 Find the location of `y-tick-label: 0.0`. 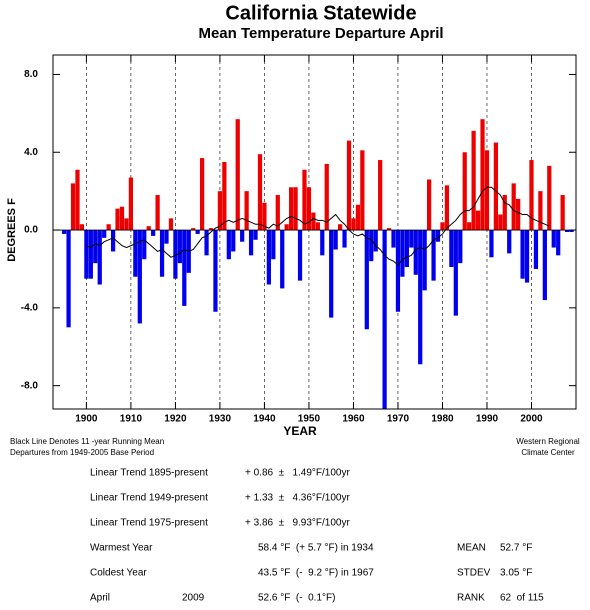

y-tick-label: 0.0 is located at coordinates (31, 230).